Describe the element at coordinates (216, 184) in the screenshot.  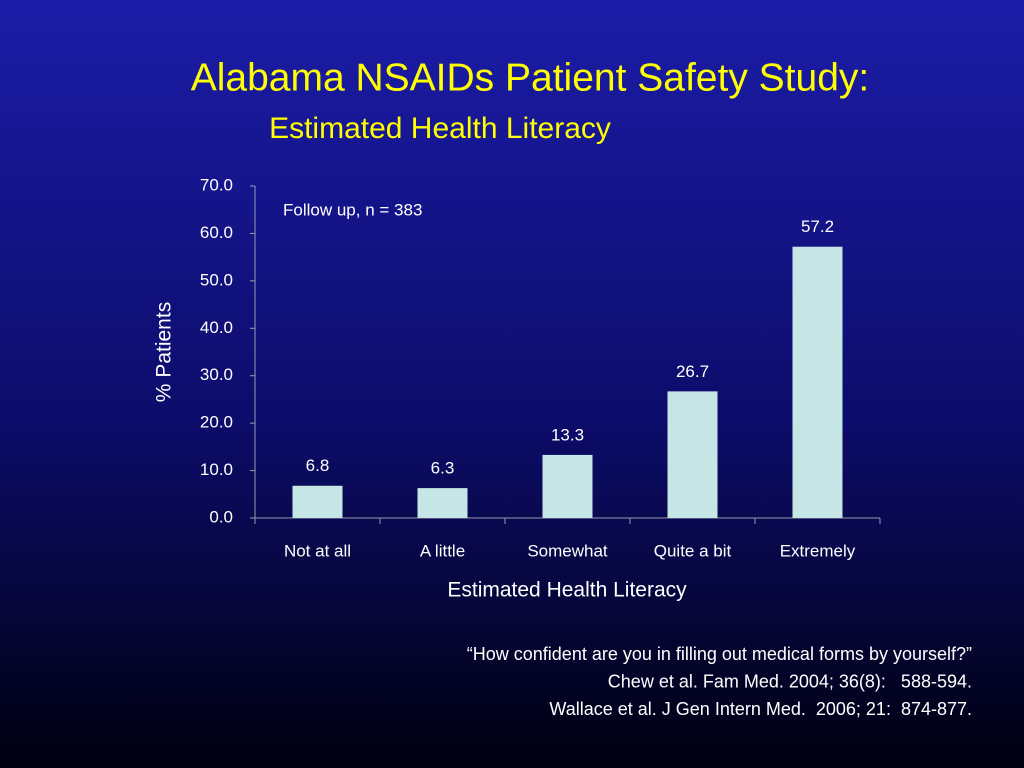
I see `y-tick-label: 70.0` at that location.